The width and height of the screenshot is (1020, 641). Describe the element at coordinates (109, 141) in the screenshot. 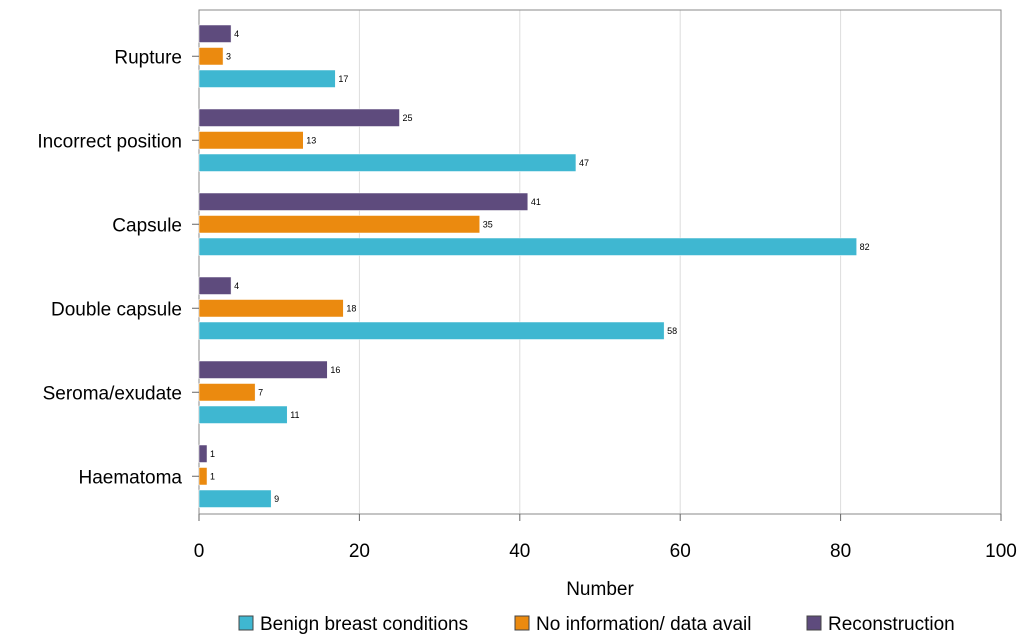

I see `category-label: Incorrect position` at that location.